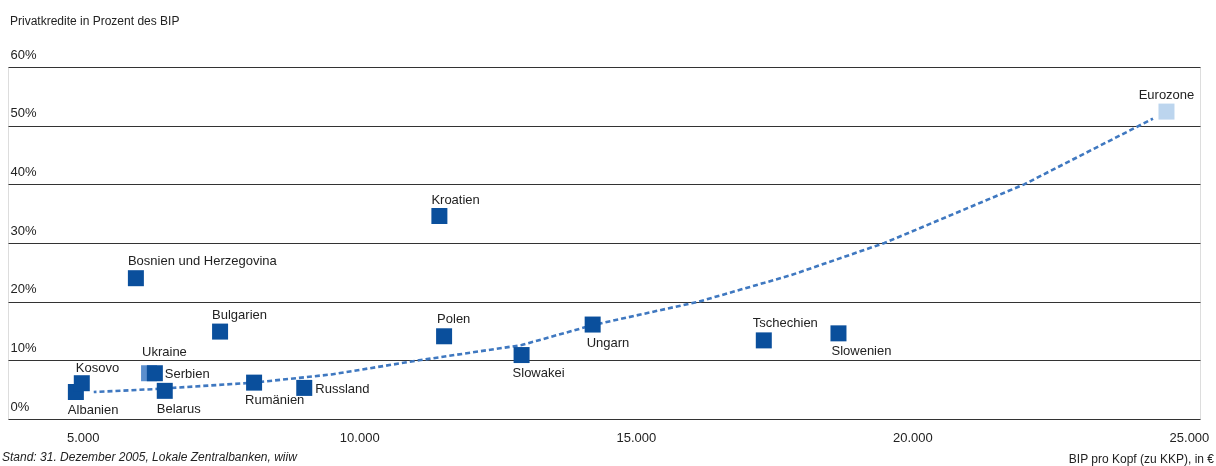 This screenshot has height=466, width=1216. I want to click on series-label: Kosovo, so click(97, 368).